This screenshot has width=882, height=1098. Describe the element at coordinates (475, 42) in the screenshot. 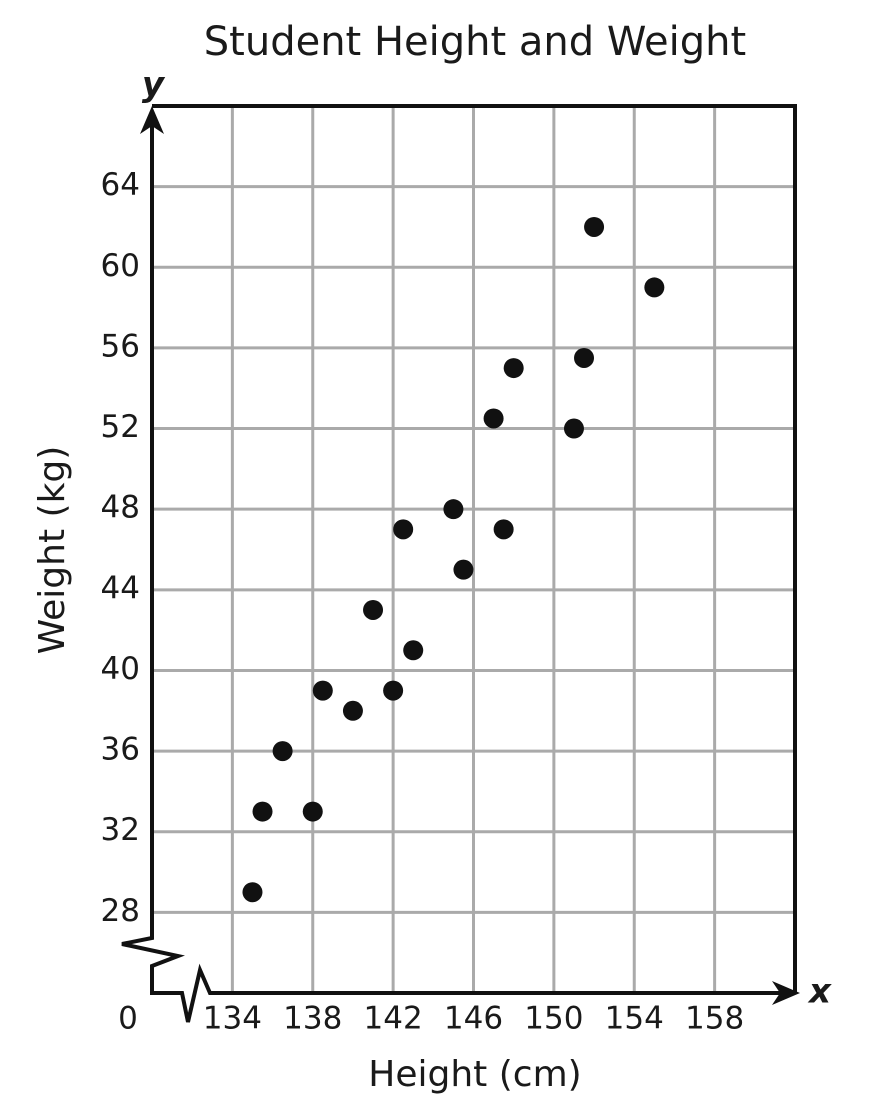

I see `chart-title: Student Height and Weight` at that location.